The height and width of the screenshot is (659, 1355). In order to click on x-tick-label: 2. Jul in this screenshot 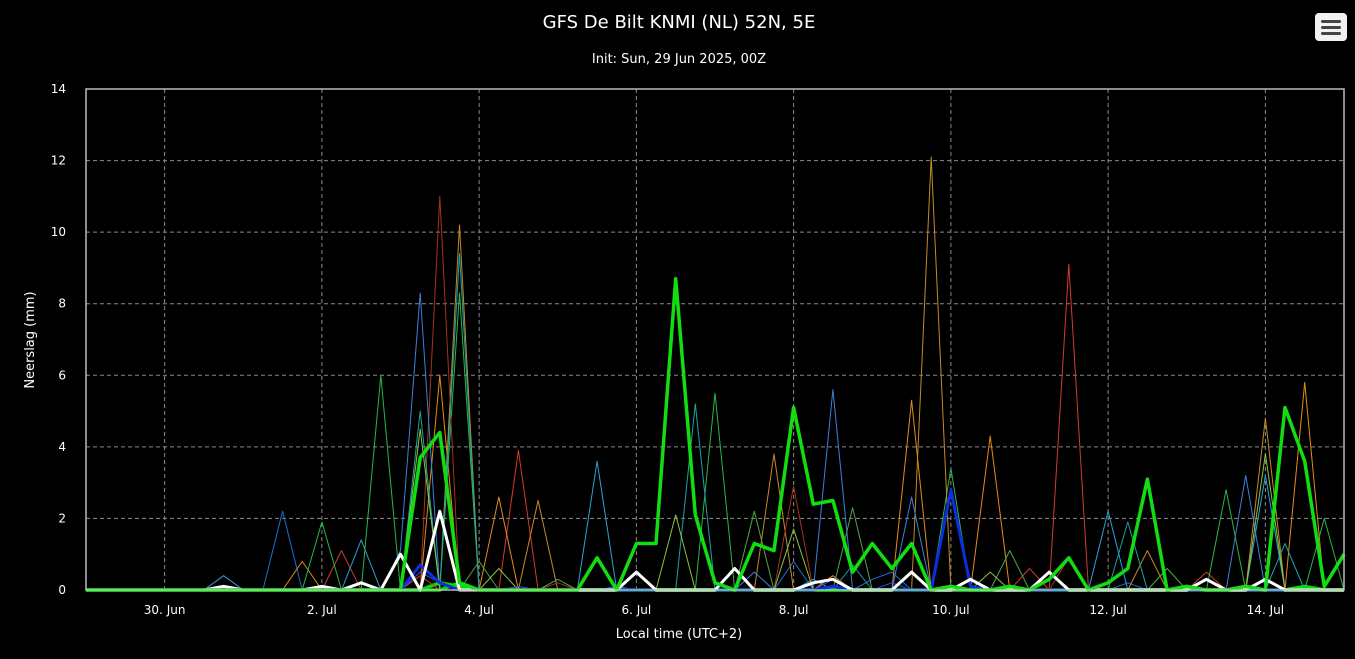, I will do `click(322, 610)`.